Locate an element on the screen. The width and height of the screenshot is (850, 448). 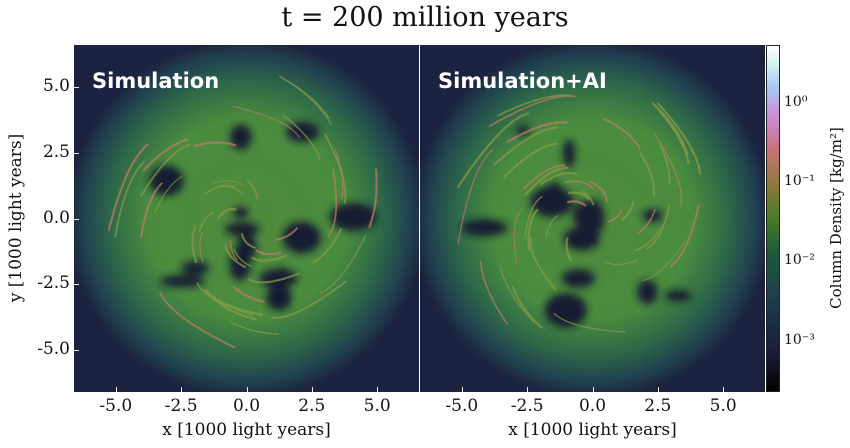
y-tick-label: 5.0 is located at coordinates (56, 86).